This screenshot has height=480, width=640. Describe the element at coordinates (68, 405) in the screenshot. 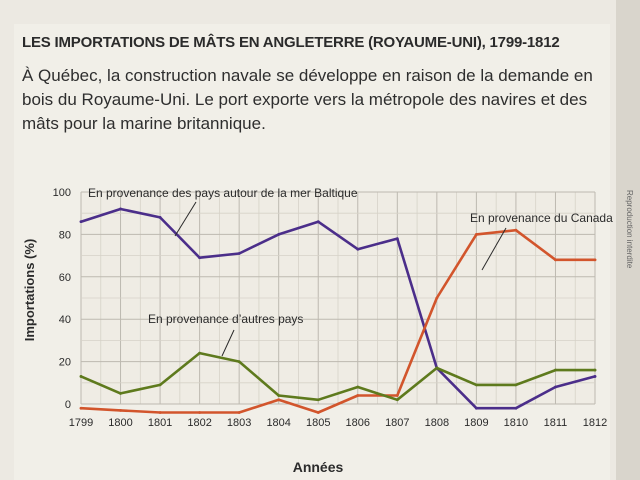

I see `y-tick-label: 0` at that location.